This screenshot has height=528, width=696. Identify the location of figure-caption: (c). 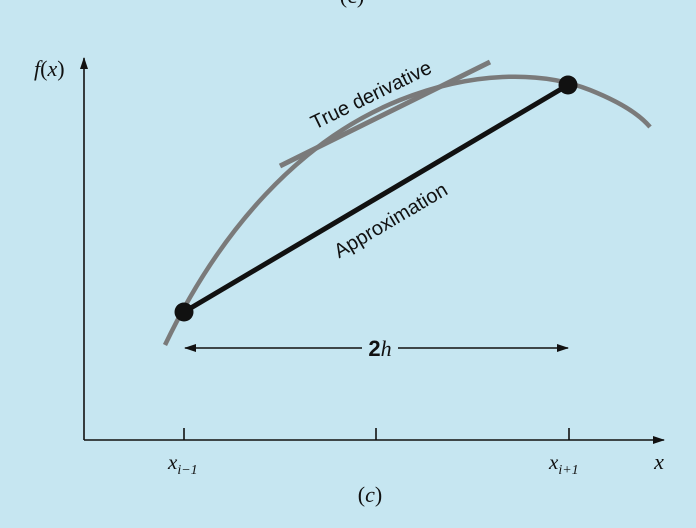
(370, 494).